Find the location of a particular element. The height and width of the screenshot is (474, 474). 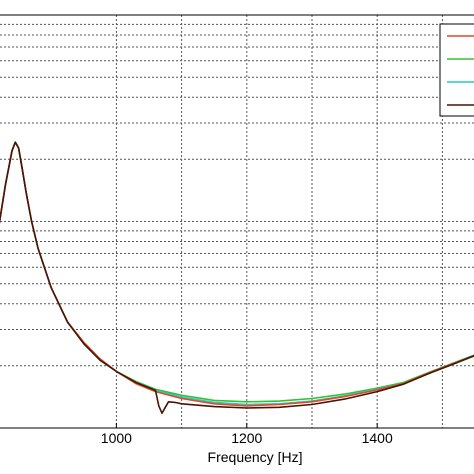

x-ticks: 1000 1200 1400 is located at coordinates (247, 434).